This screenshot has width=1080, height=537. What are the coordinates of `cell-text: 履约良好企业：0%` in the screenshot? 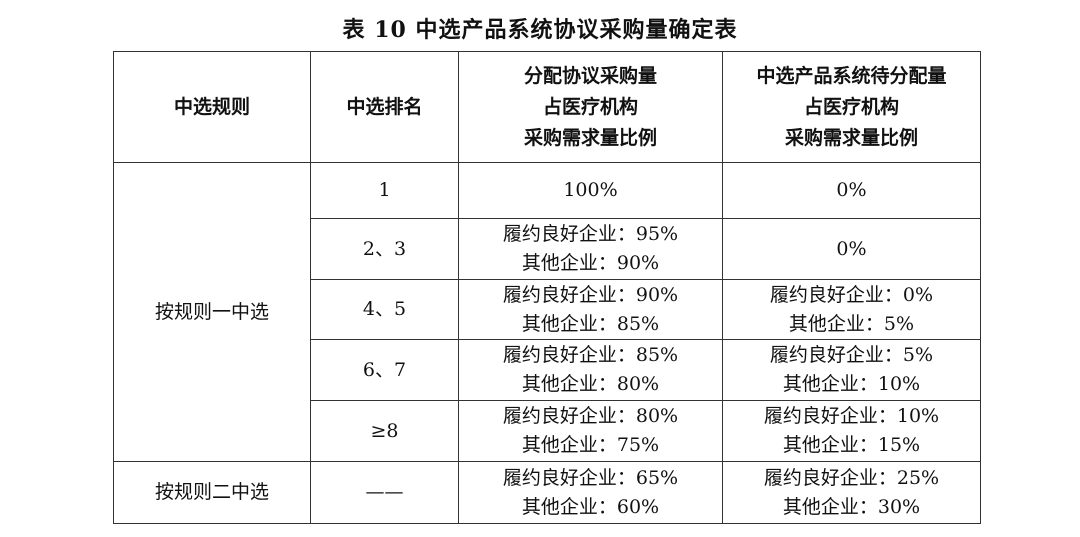 It's located at (851, 294).